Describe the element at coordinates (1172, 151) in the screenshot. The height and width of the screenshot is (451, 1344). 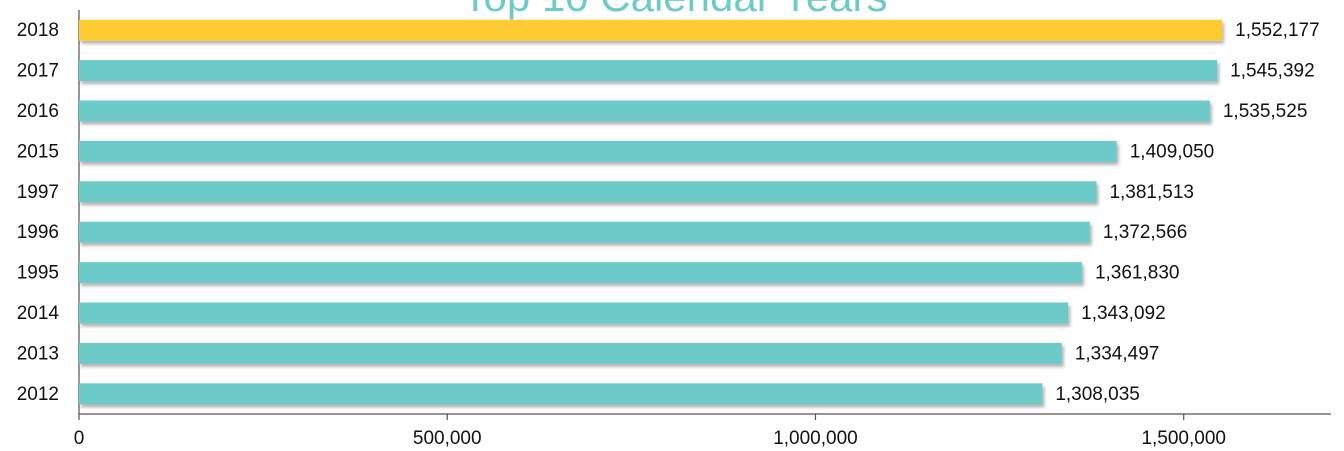
I see `value-label: 1,409,050` at that location.